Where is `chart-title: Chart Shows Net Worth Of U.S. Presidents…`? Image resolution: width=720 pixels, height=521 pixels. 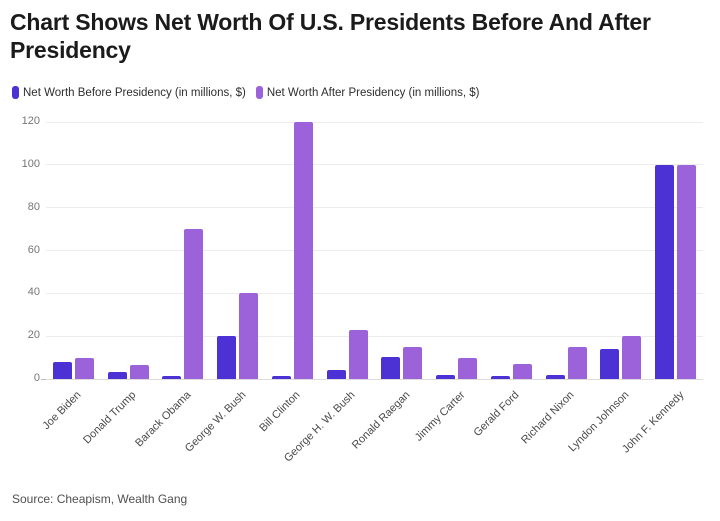 chart-title: Chart Shows Net Worth Of U.S. Presidents… is located at coordinates (330, 36).